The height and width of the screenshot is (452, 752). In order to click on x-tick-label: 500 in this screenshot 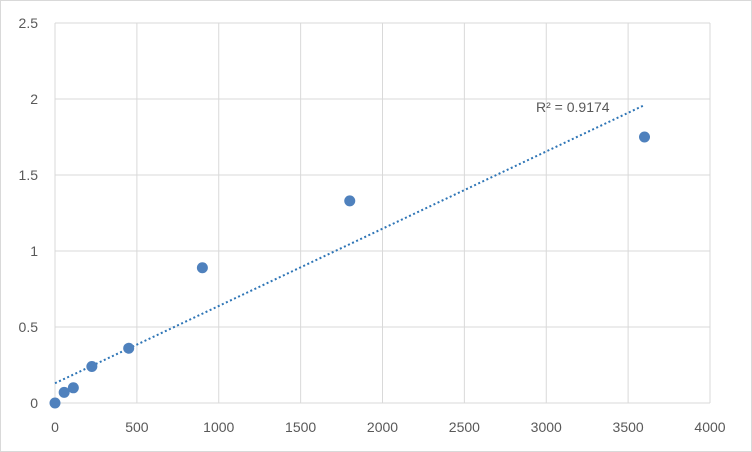, I will do `click(137, 427)`.